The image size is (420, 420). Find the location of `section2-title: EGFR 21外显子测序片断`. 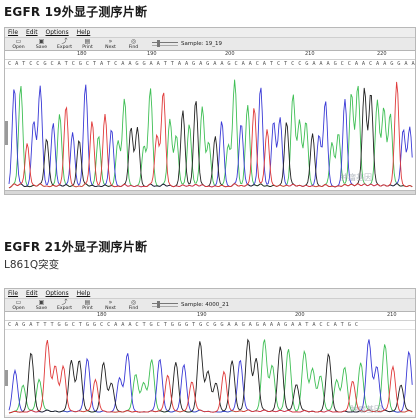

section2-title: EGFR 21外显子测序片断 is located at coordinates (76, 247).